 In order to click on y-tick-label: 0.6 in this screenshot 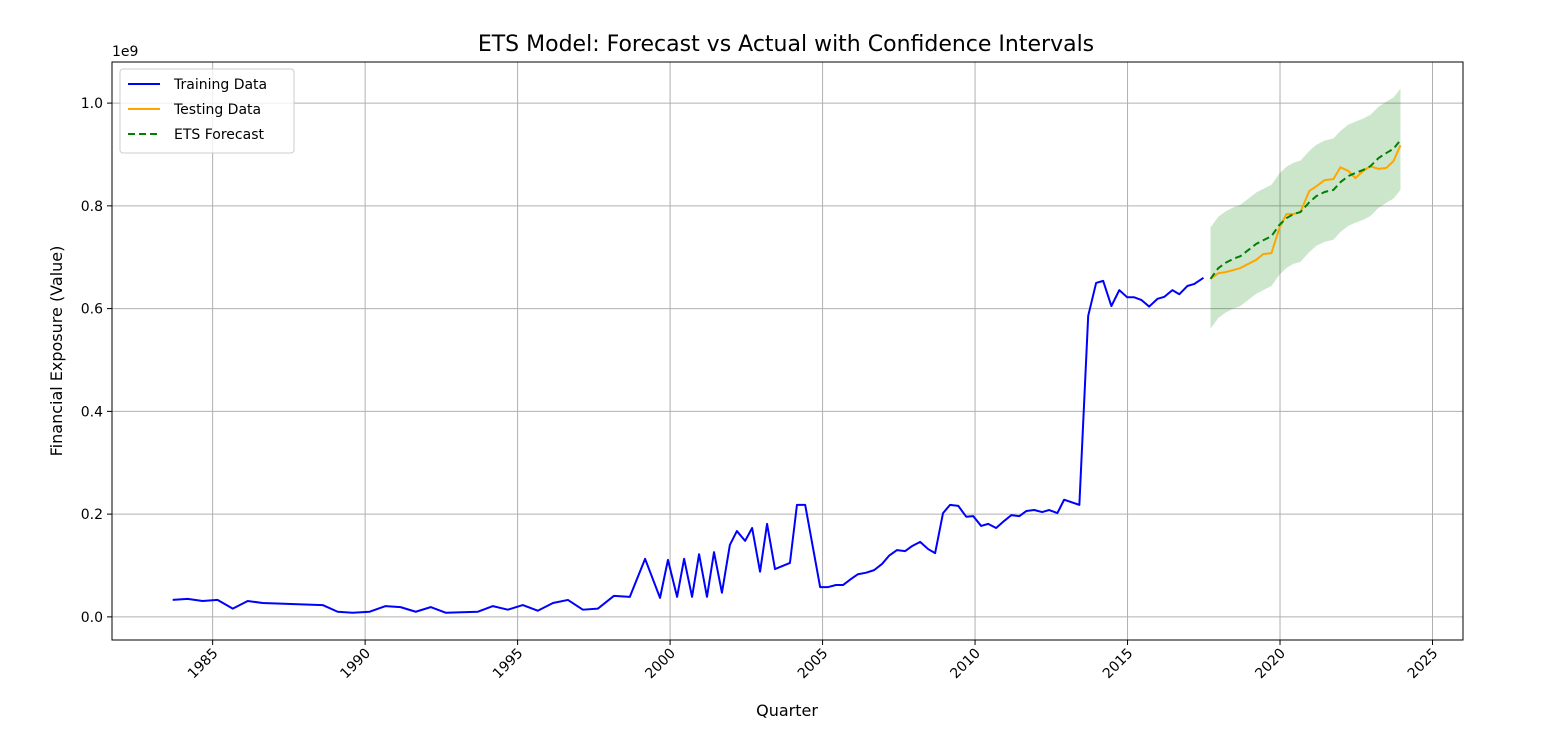, I will do `click(92, 310)`.